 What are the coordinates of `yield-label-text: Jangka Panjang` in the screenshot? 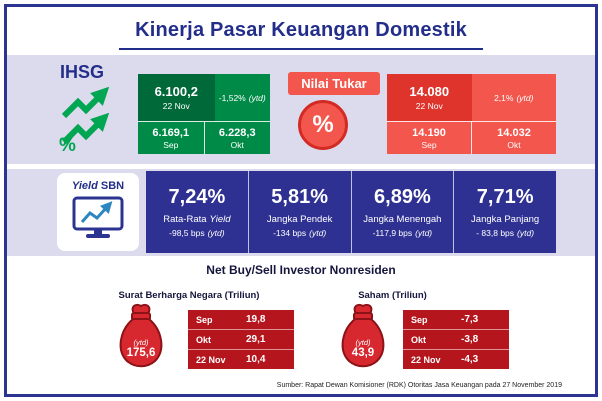 It's located at (505, 219).